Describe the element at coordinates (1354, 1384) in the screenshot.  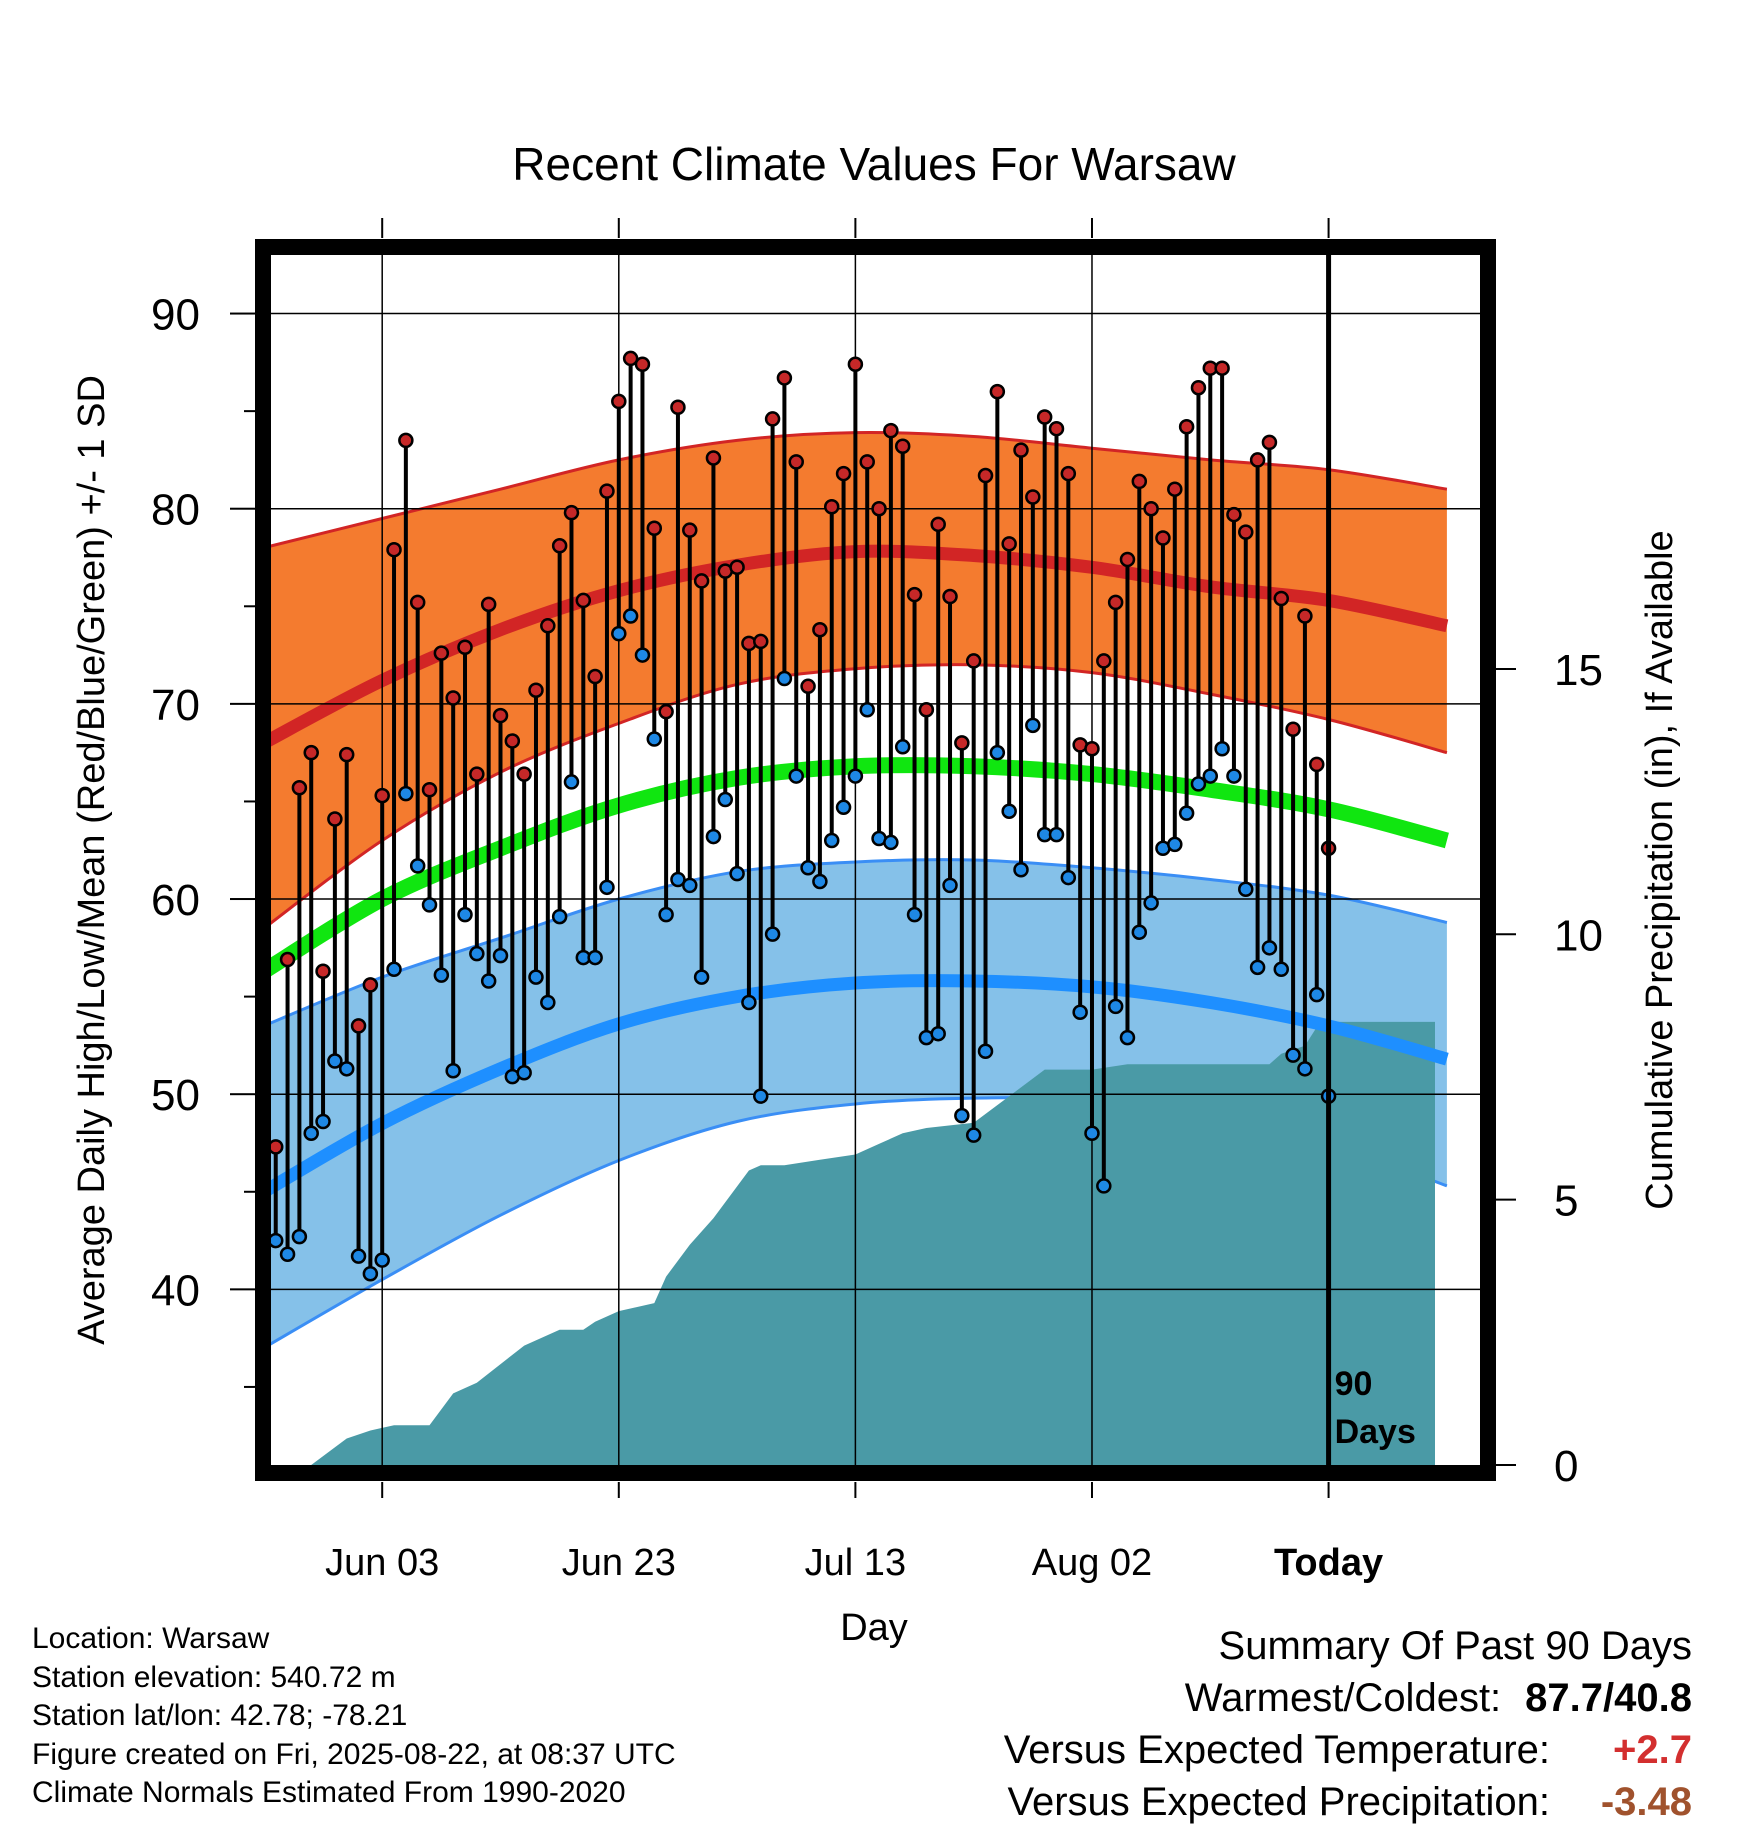
I see `today-label-line1: 90` at that location.